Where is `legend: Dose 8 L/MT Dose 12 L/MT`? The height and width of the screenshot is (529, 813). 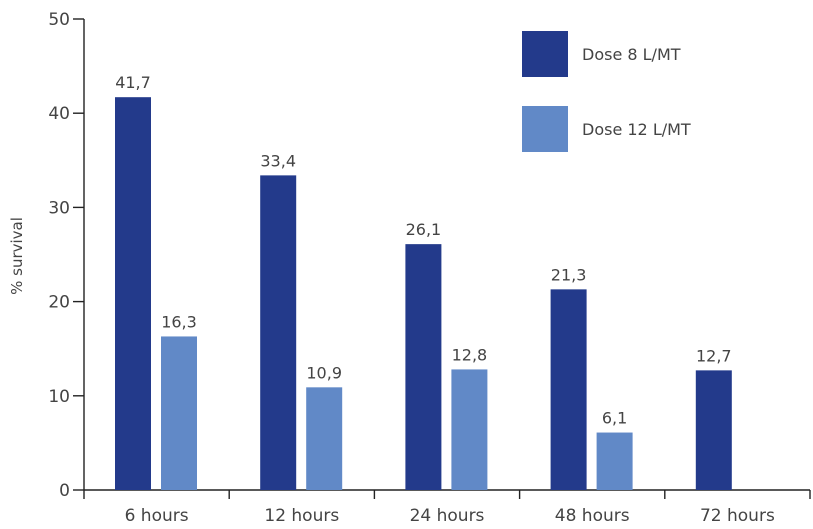 legend: Dose 8 L/MT Dose 12 L/MT is located at coordinates (606, 91).